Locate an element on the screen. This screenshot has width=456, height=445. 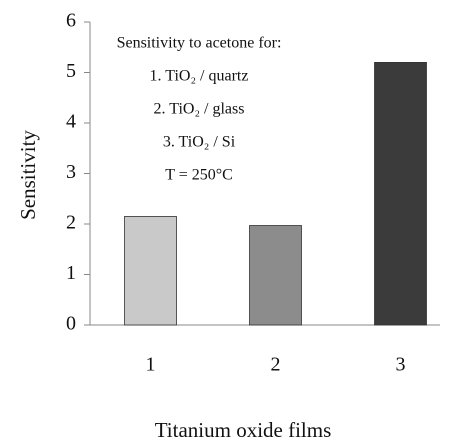
x-tick-label: 2 is located at coordinates (276, 365).